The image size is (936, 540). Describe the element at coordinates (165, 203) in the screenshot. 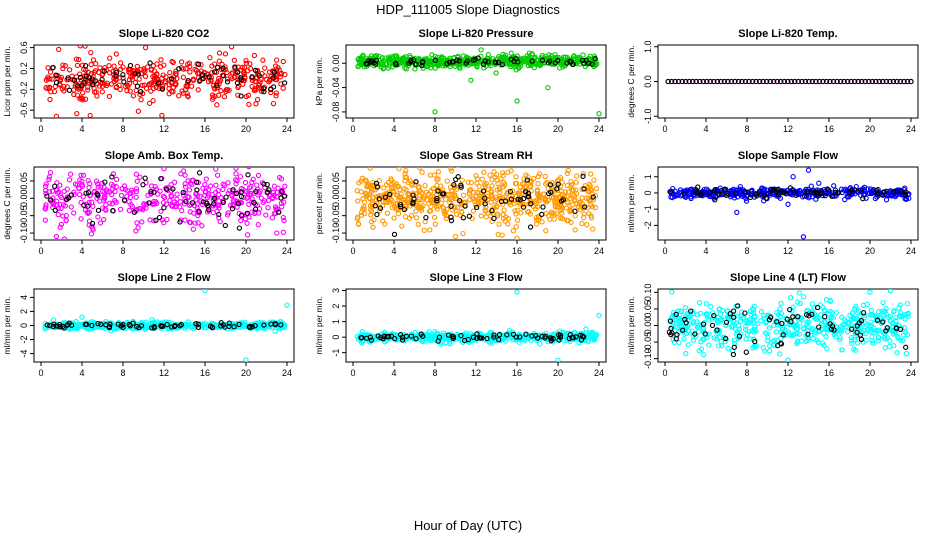

I see `points-layer` at that location.